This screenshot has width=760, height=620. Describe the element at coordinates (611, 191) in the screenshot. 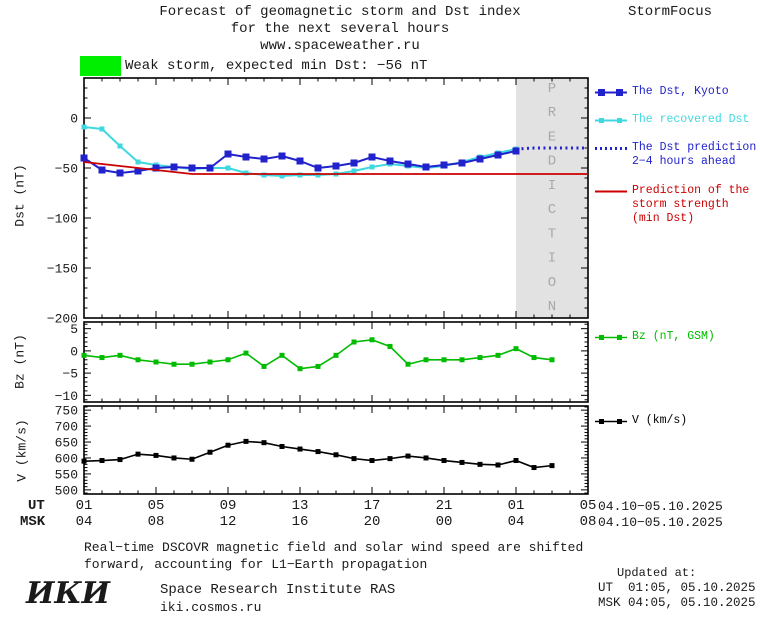

I see `storm-strength-marker-icon` at that location.